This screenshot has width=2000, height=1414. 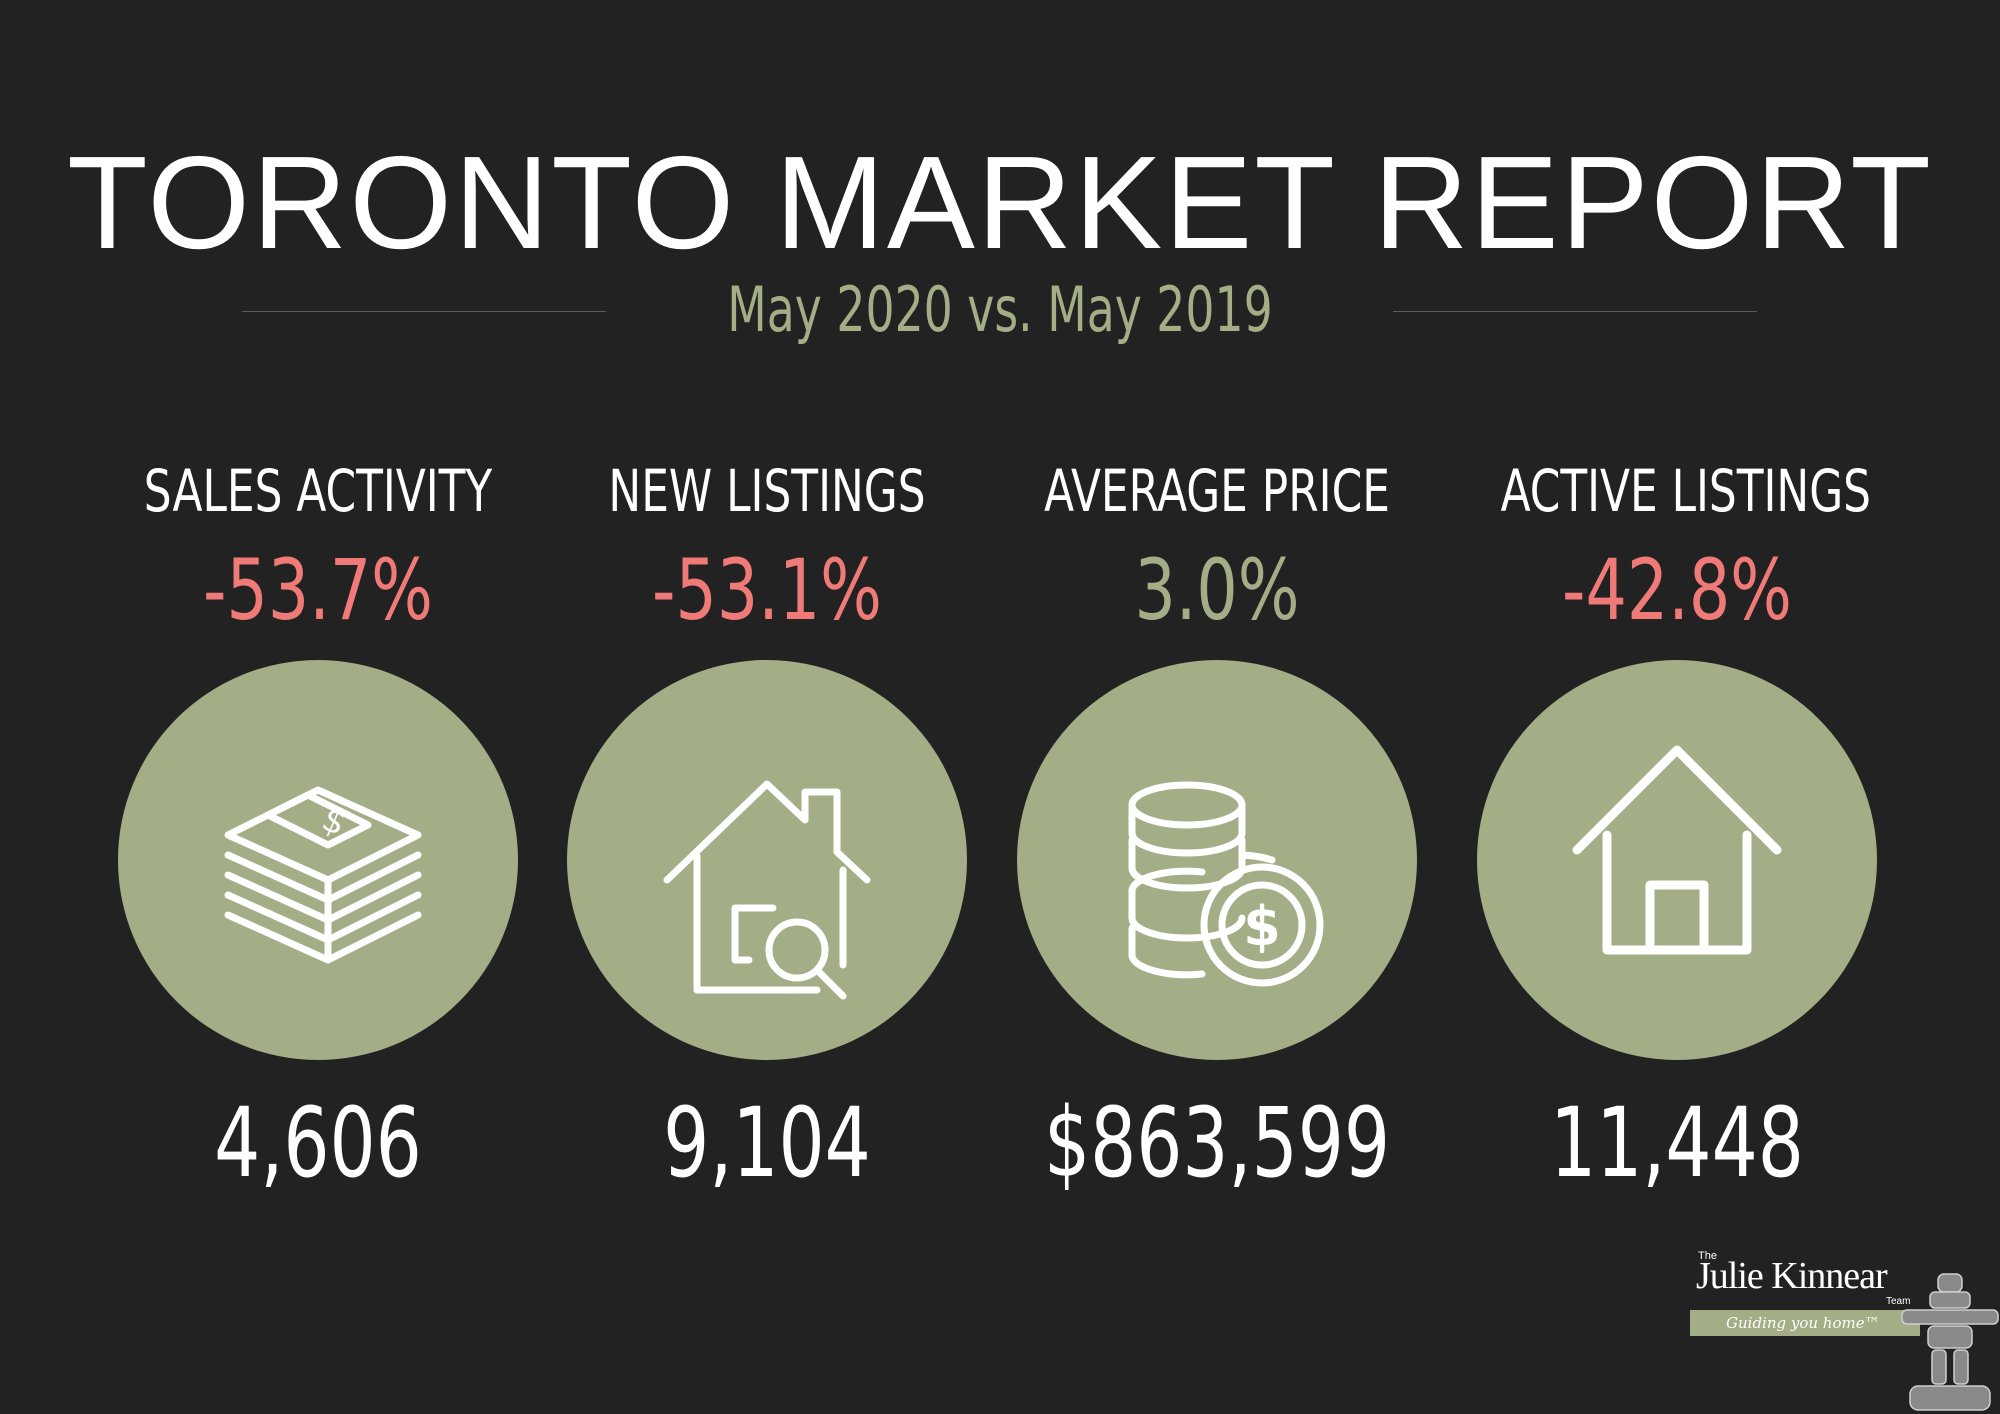 What do you see at coordinates (424, 311) in the screenshot?
I see `subtitle-divider-left` at bounding box center [424, 311].